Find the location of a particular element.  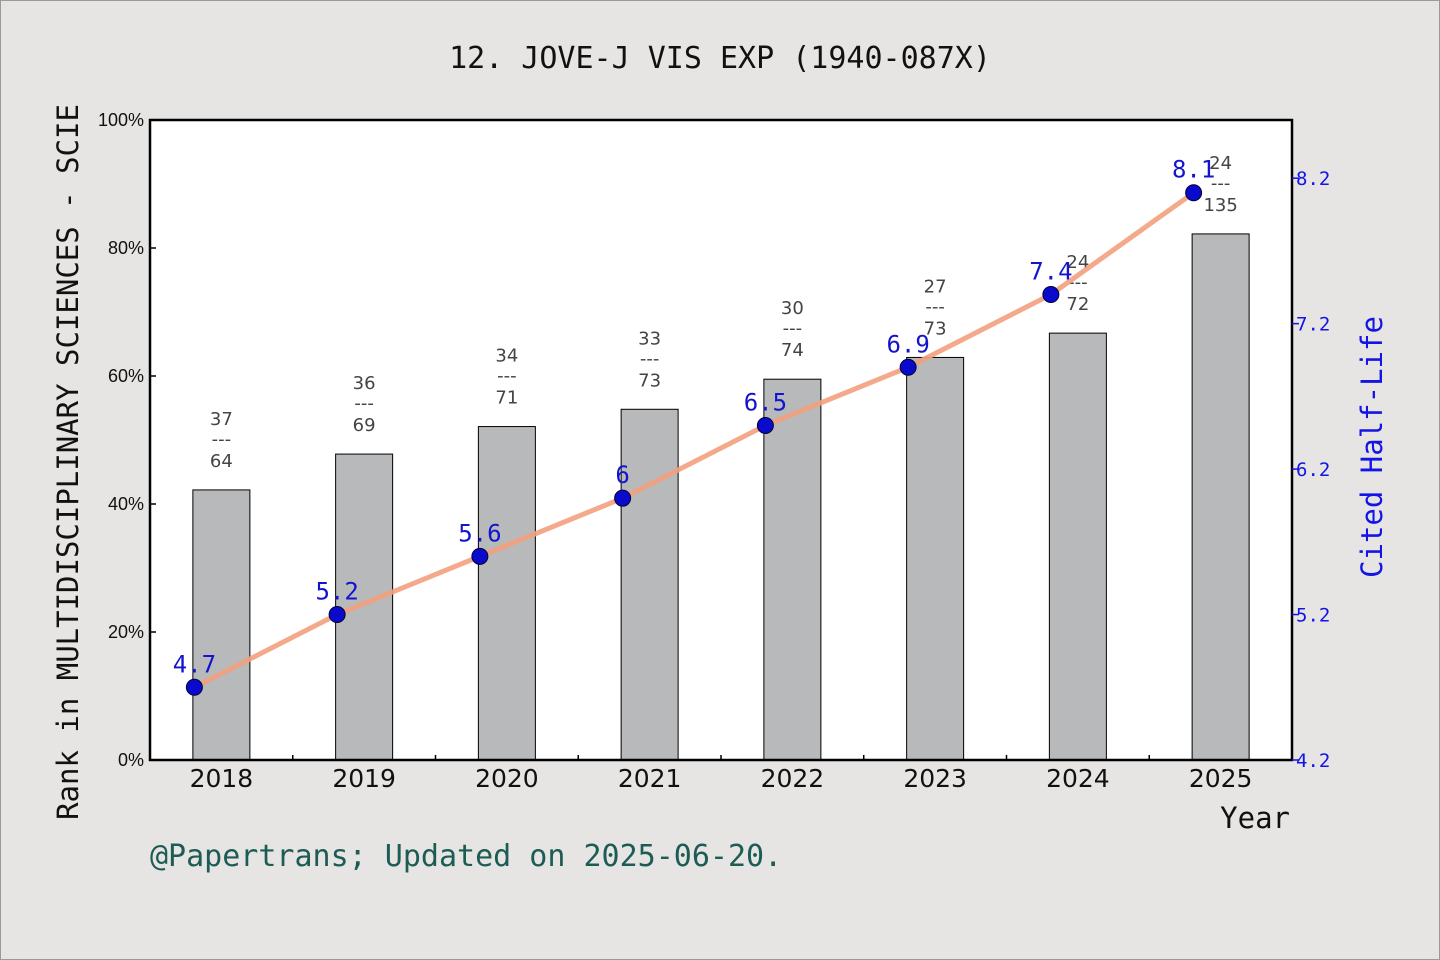

total-label-2021: 73 is located at coordinates (649, 380).